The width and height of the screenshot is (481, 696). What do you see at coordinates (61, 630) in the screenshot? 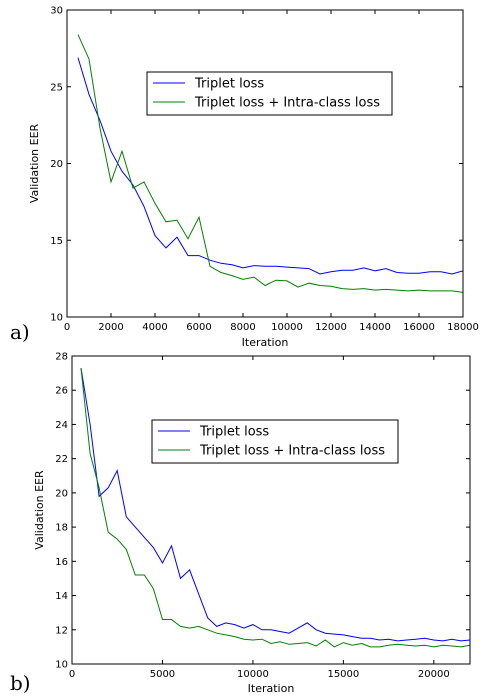
I see `y-tick-label: 12` at bounding box center [61, 630].